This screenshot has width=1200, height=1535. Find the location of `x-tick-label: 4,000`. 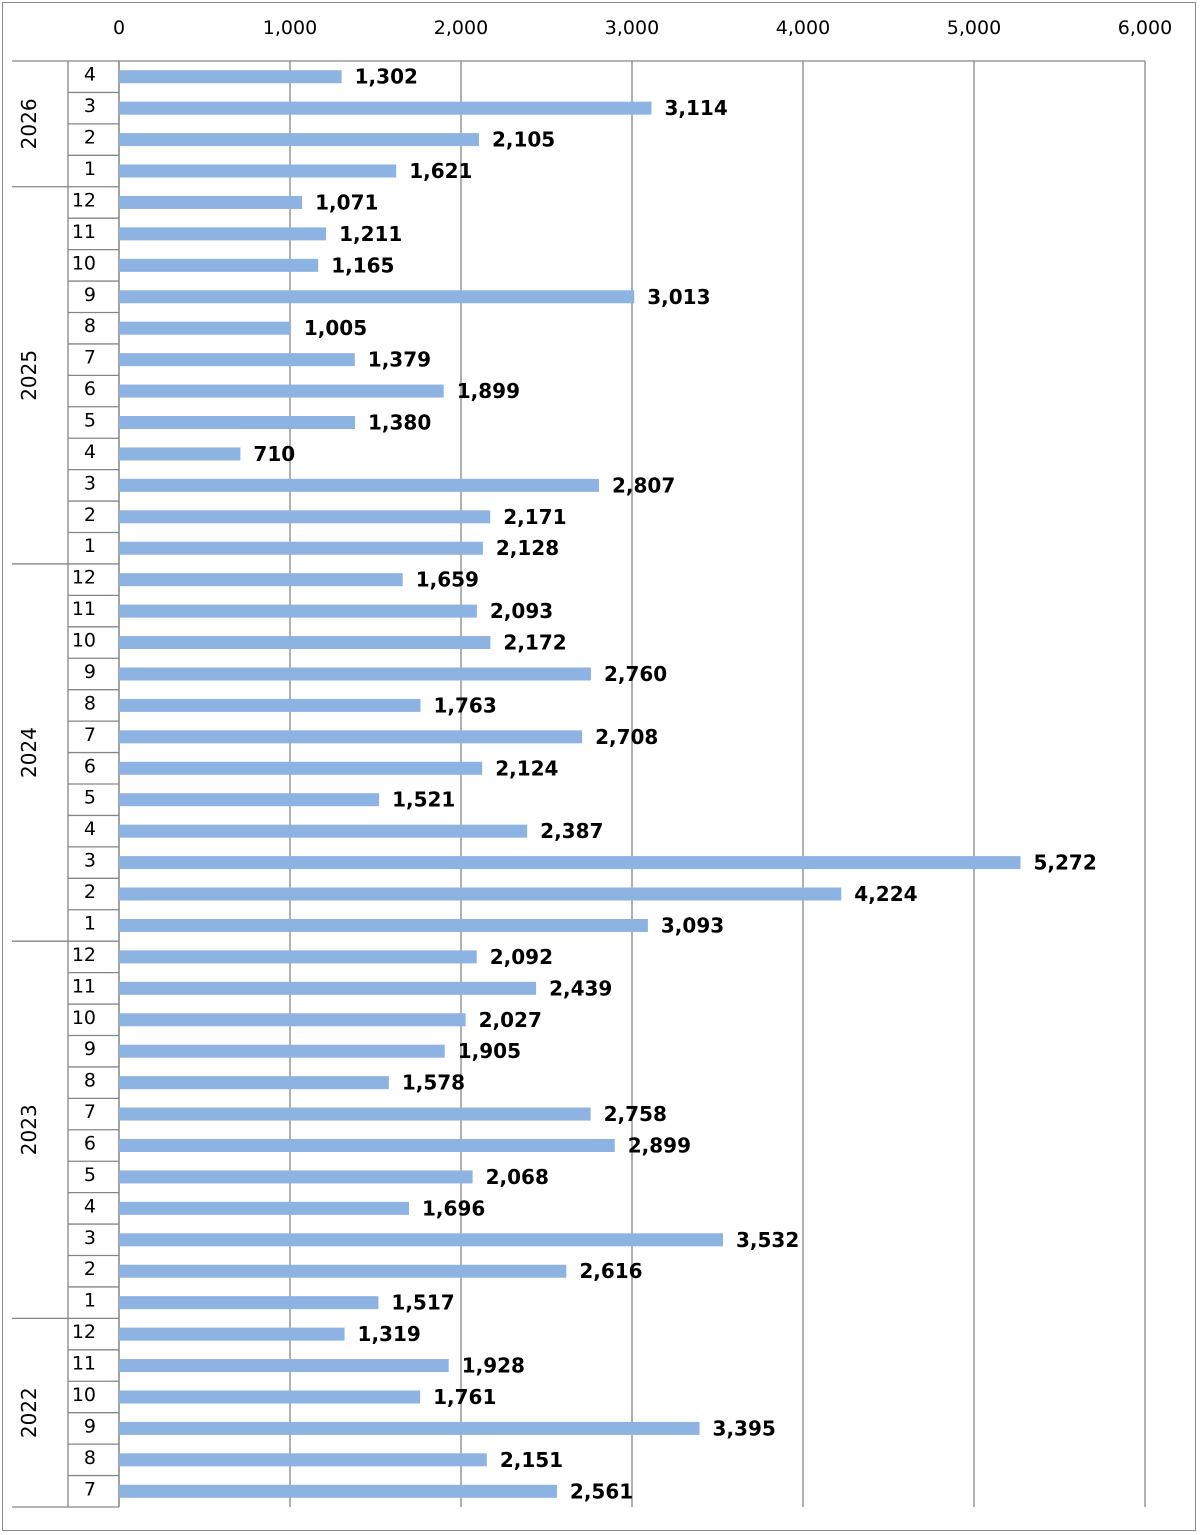

x-tick-label: 4,000 is located at coordinates (803, 28).